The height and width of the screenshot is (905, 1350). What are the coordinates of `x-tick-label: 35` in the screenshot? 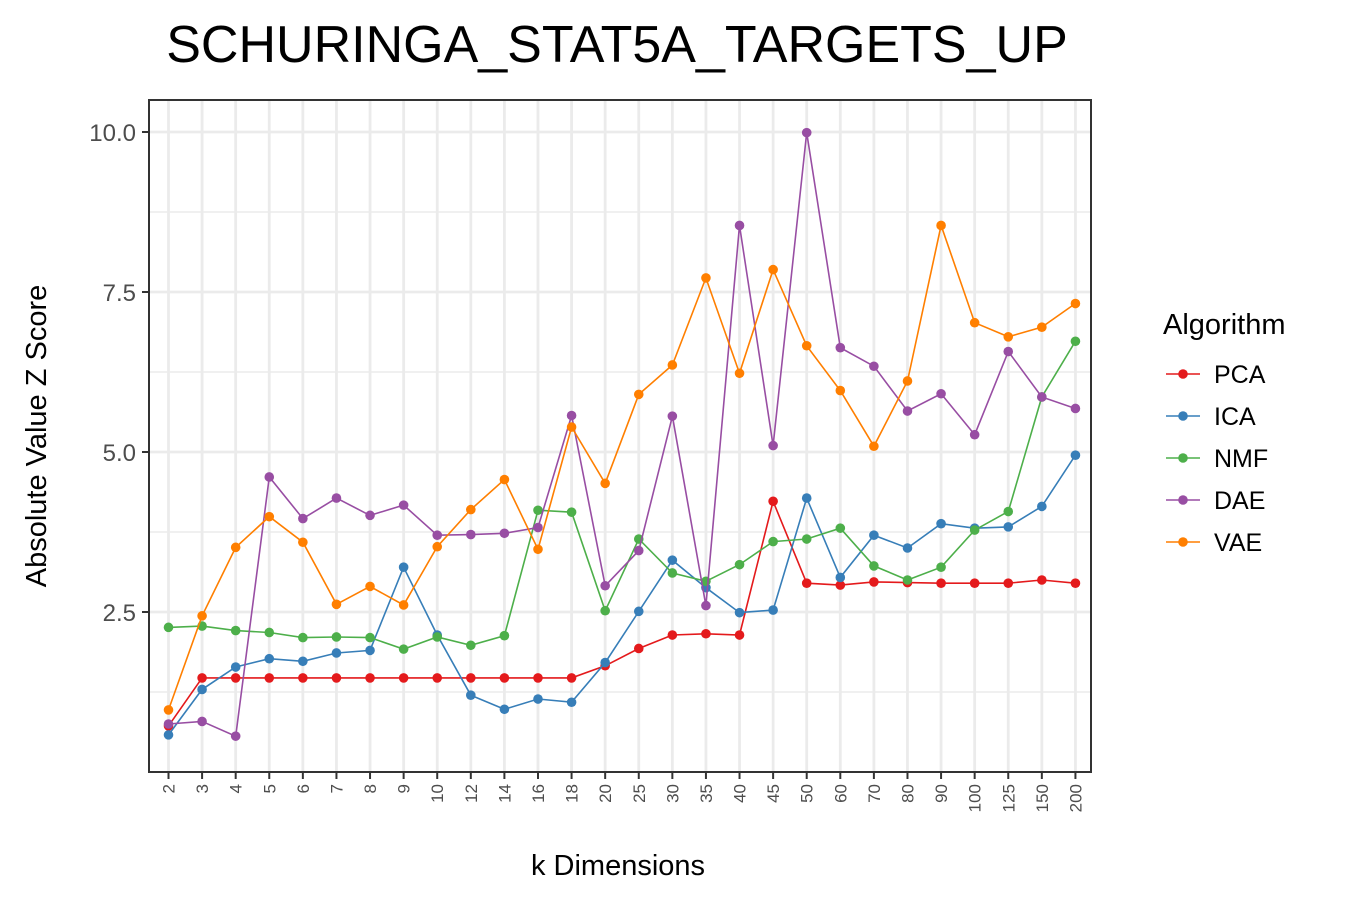 It's located at (706, 793).